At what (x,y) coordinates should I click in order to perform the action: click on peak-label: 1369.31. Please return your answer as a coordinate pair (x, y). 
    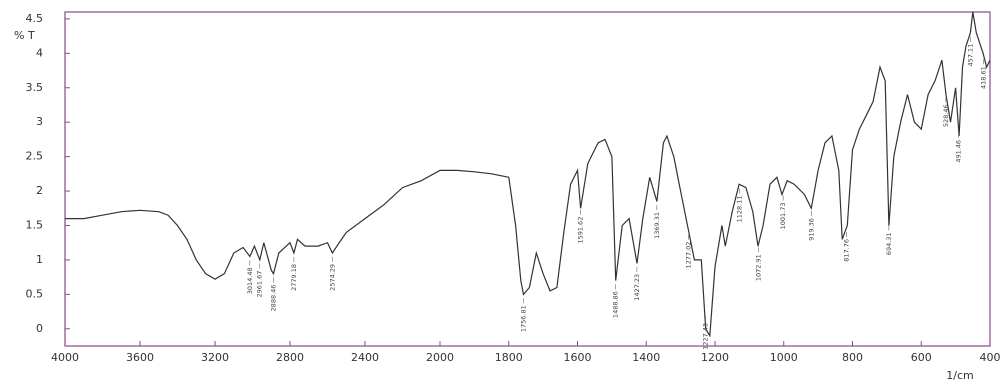
    Looking at the image, I should click on (657, 225).